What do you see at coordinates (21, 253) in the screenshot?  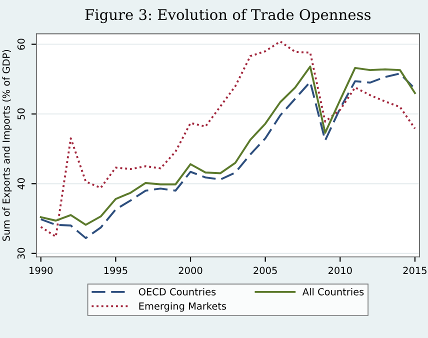 I see `y-tick-label: 30` at bounding box center [21, 253].